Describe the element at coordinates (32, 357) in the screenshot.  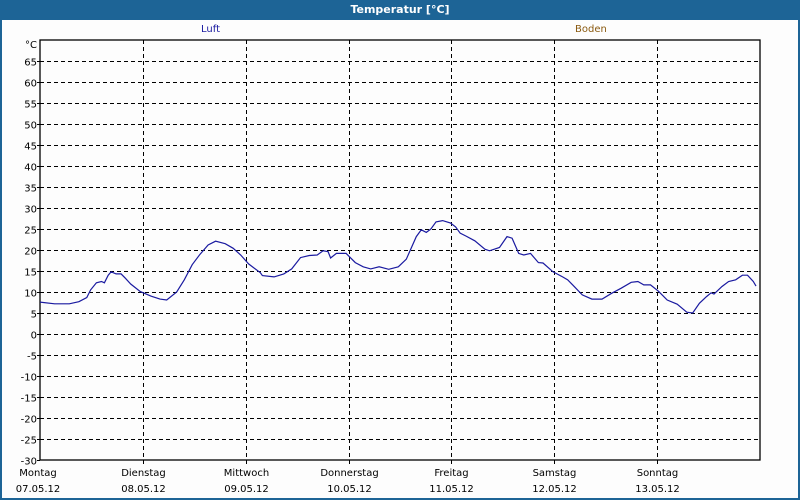
I see `y-tick-label: -5` at that location.